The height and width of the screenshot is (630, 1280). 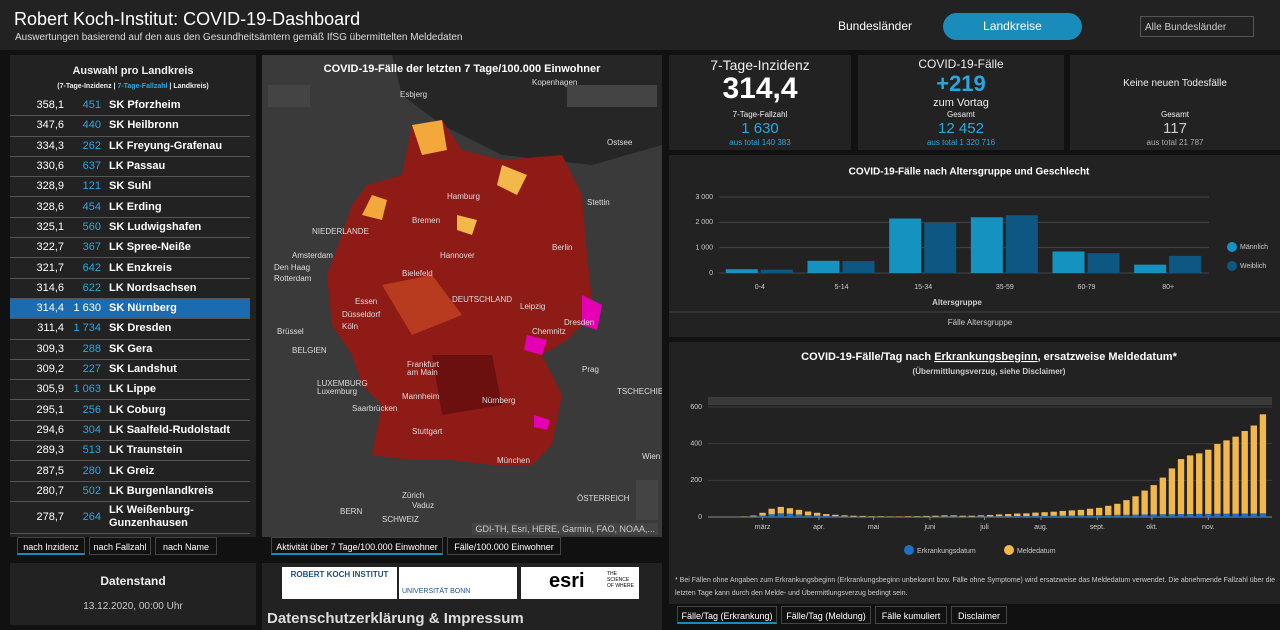 What do you see at coordinates (130, 248) in the screenshot?
I see `list-row: 322,7 367 LK Spree-Neiße` at bounding box center [130, 248].